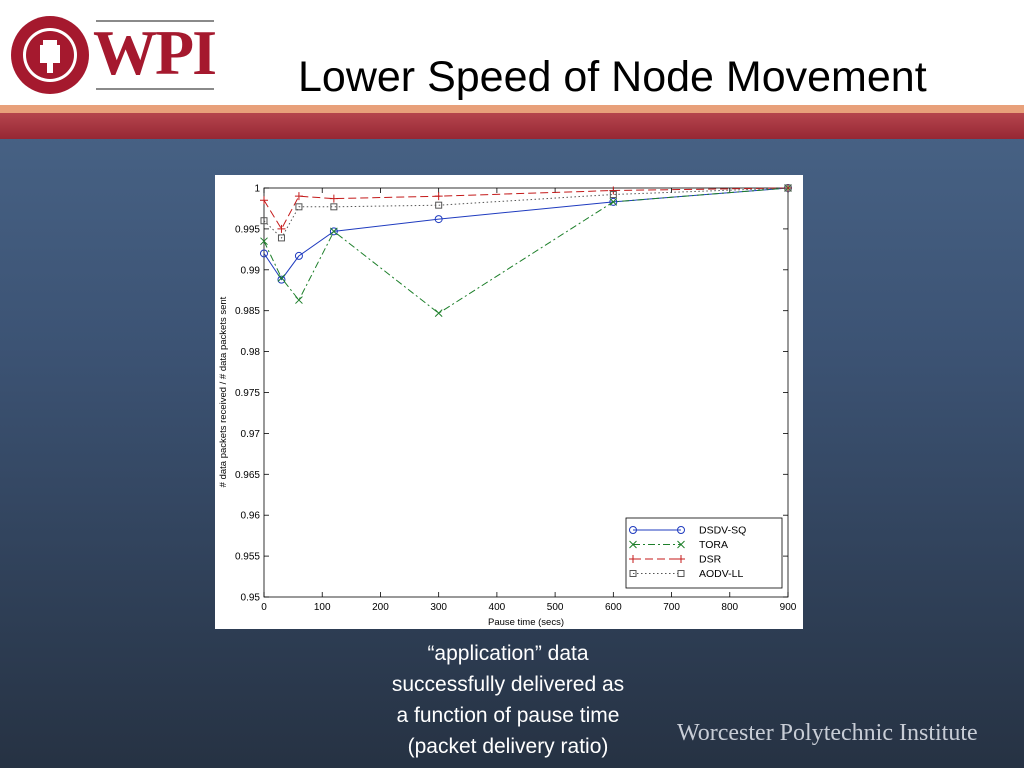 The width and height of the screenshot is (1024, 768). What do you see at coordinates (508, 684) in the screenshot?
I see `caption-line: successfully delivered as` at bounding box center [508, 684].